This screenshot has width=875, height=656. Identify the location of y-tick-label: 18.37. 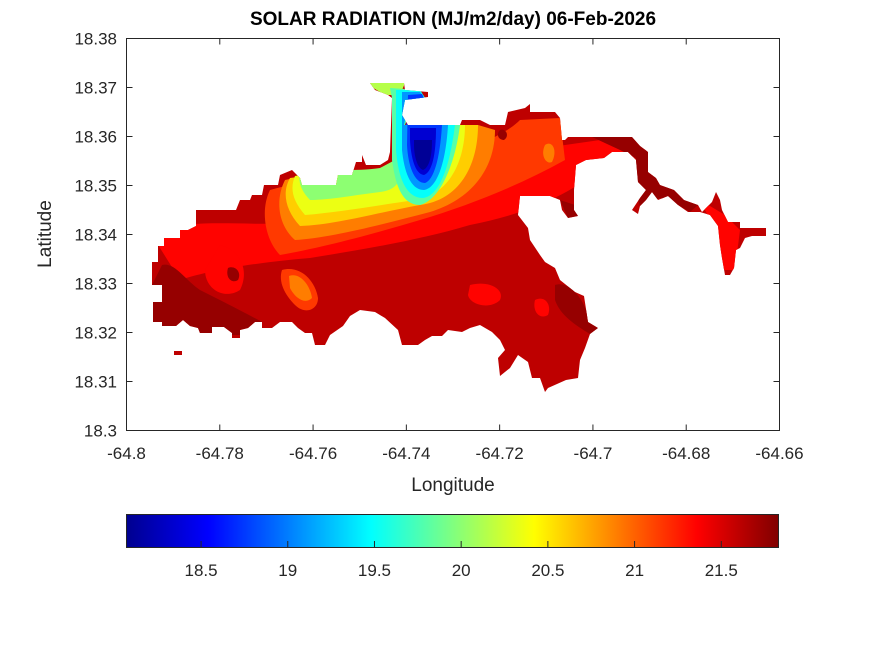
(95, 88).